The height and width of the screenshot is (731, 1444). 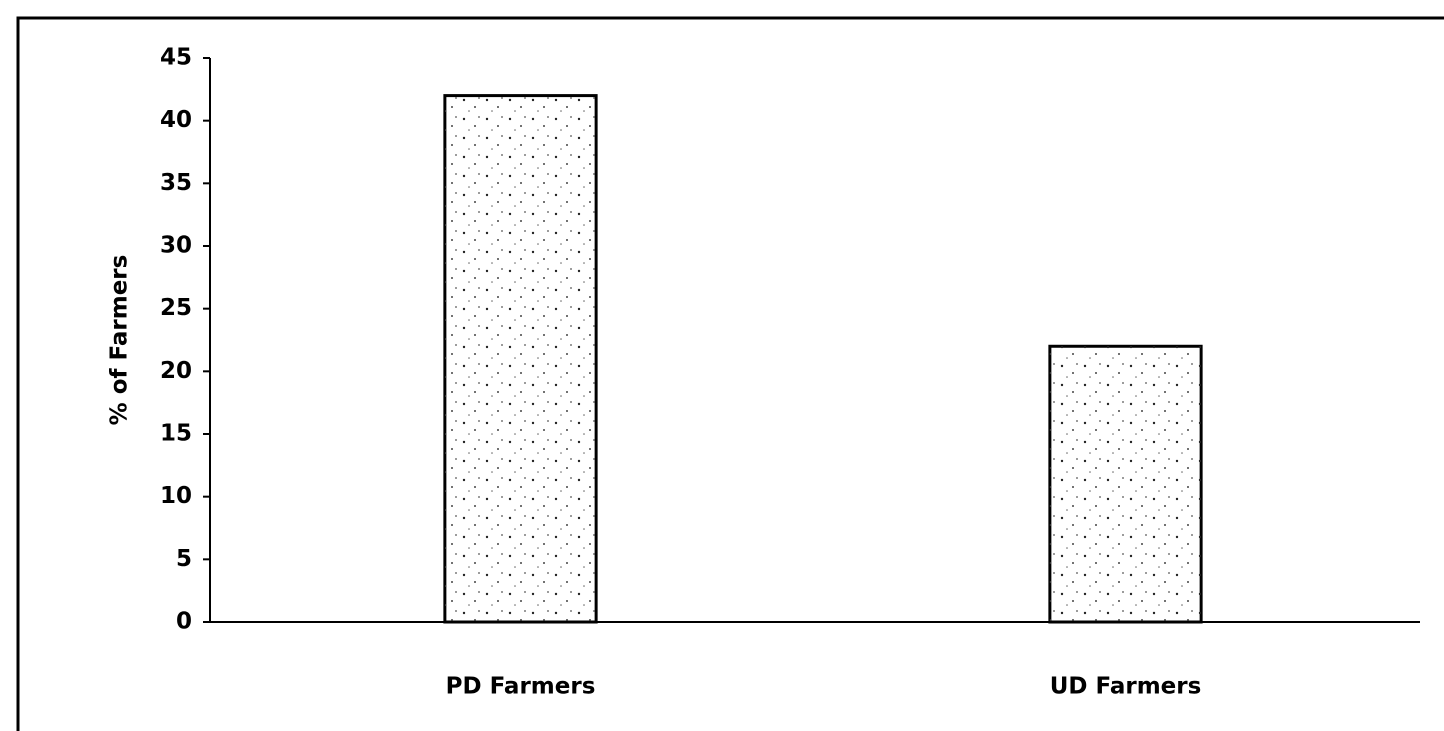 I want to click on x-tick-label: PD Farmers, so click(x=521, y=687).